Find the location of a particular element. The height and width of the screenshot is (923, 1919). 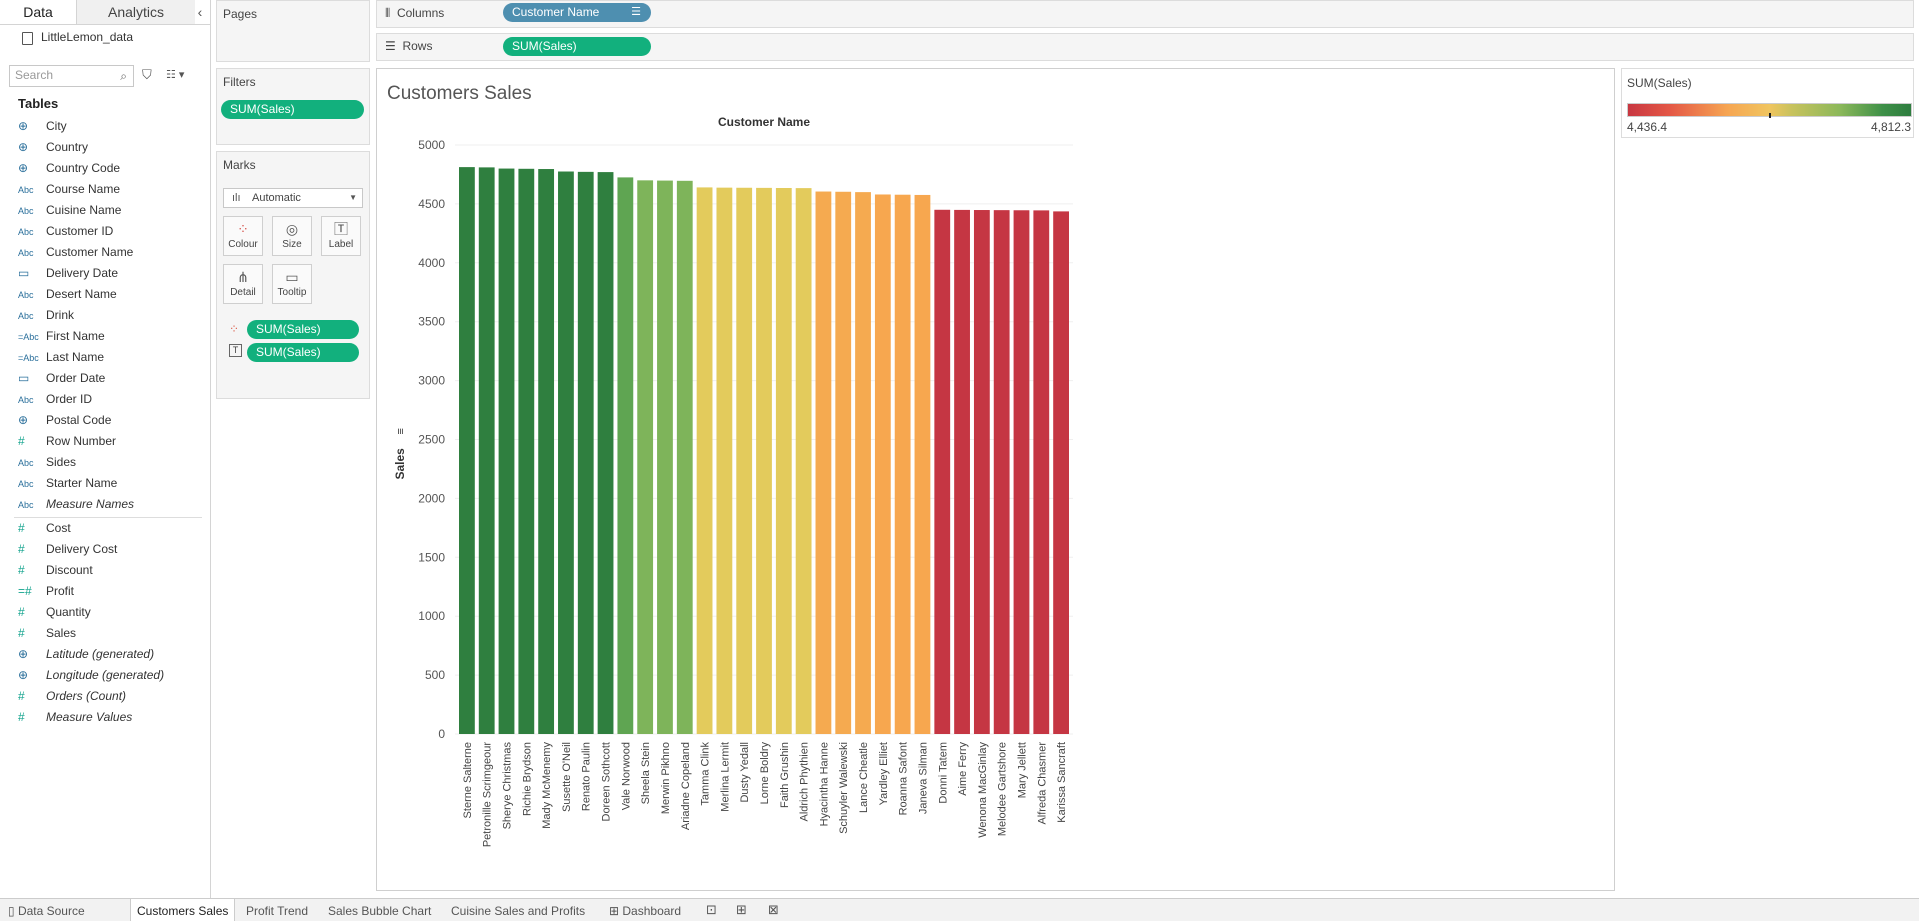

colour-icon: ⁘ is located at coordinates (243, 229).